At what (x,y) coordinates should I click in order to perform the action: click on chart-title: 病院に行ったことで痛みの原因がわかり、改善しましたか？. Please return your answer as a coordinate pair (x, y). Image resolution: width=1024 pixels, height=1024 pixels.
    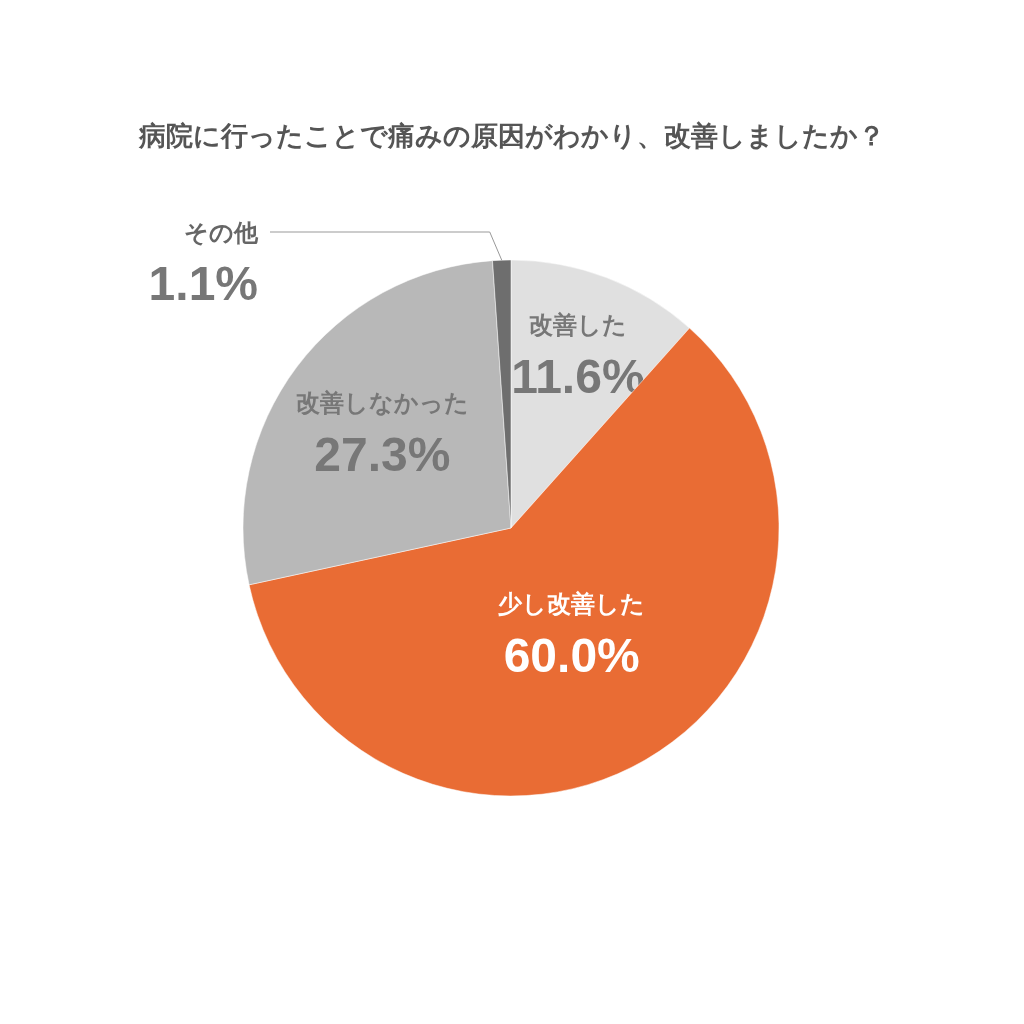
    Looking at the image, I should click on (511, 136).